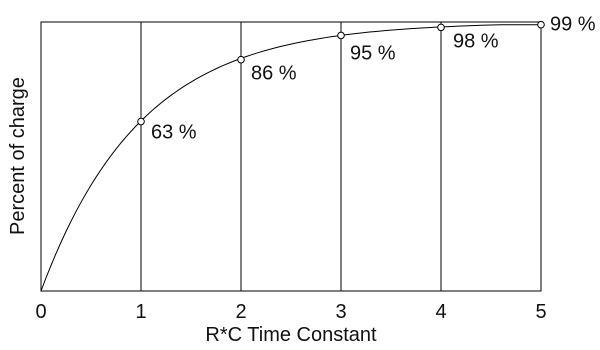 The height and width of the screenshot is (350, 600). I want to click on data-label: 99 %, so click(573, 25).